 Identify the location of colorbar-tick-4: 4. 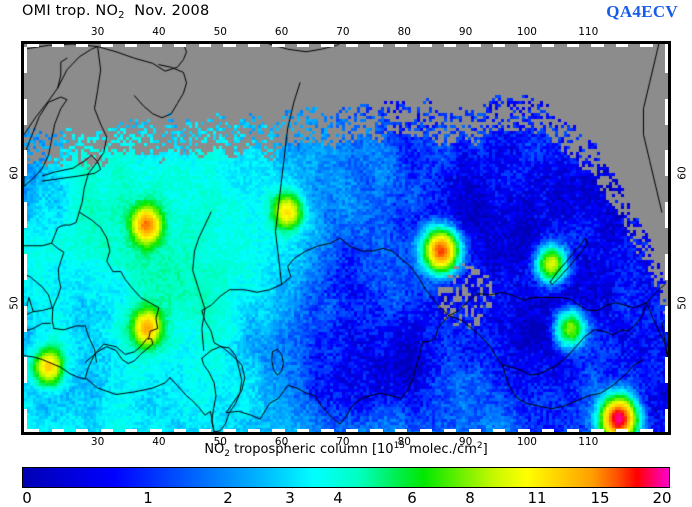
(338, 498).